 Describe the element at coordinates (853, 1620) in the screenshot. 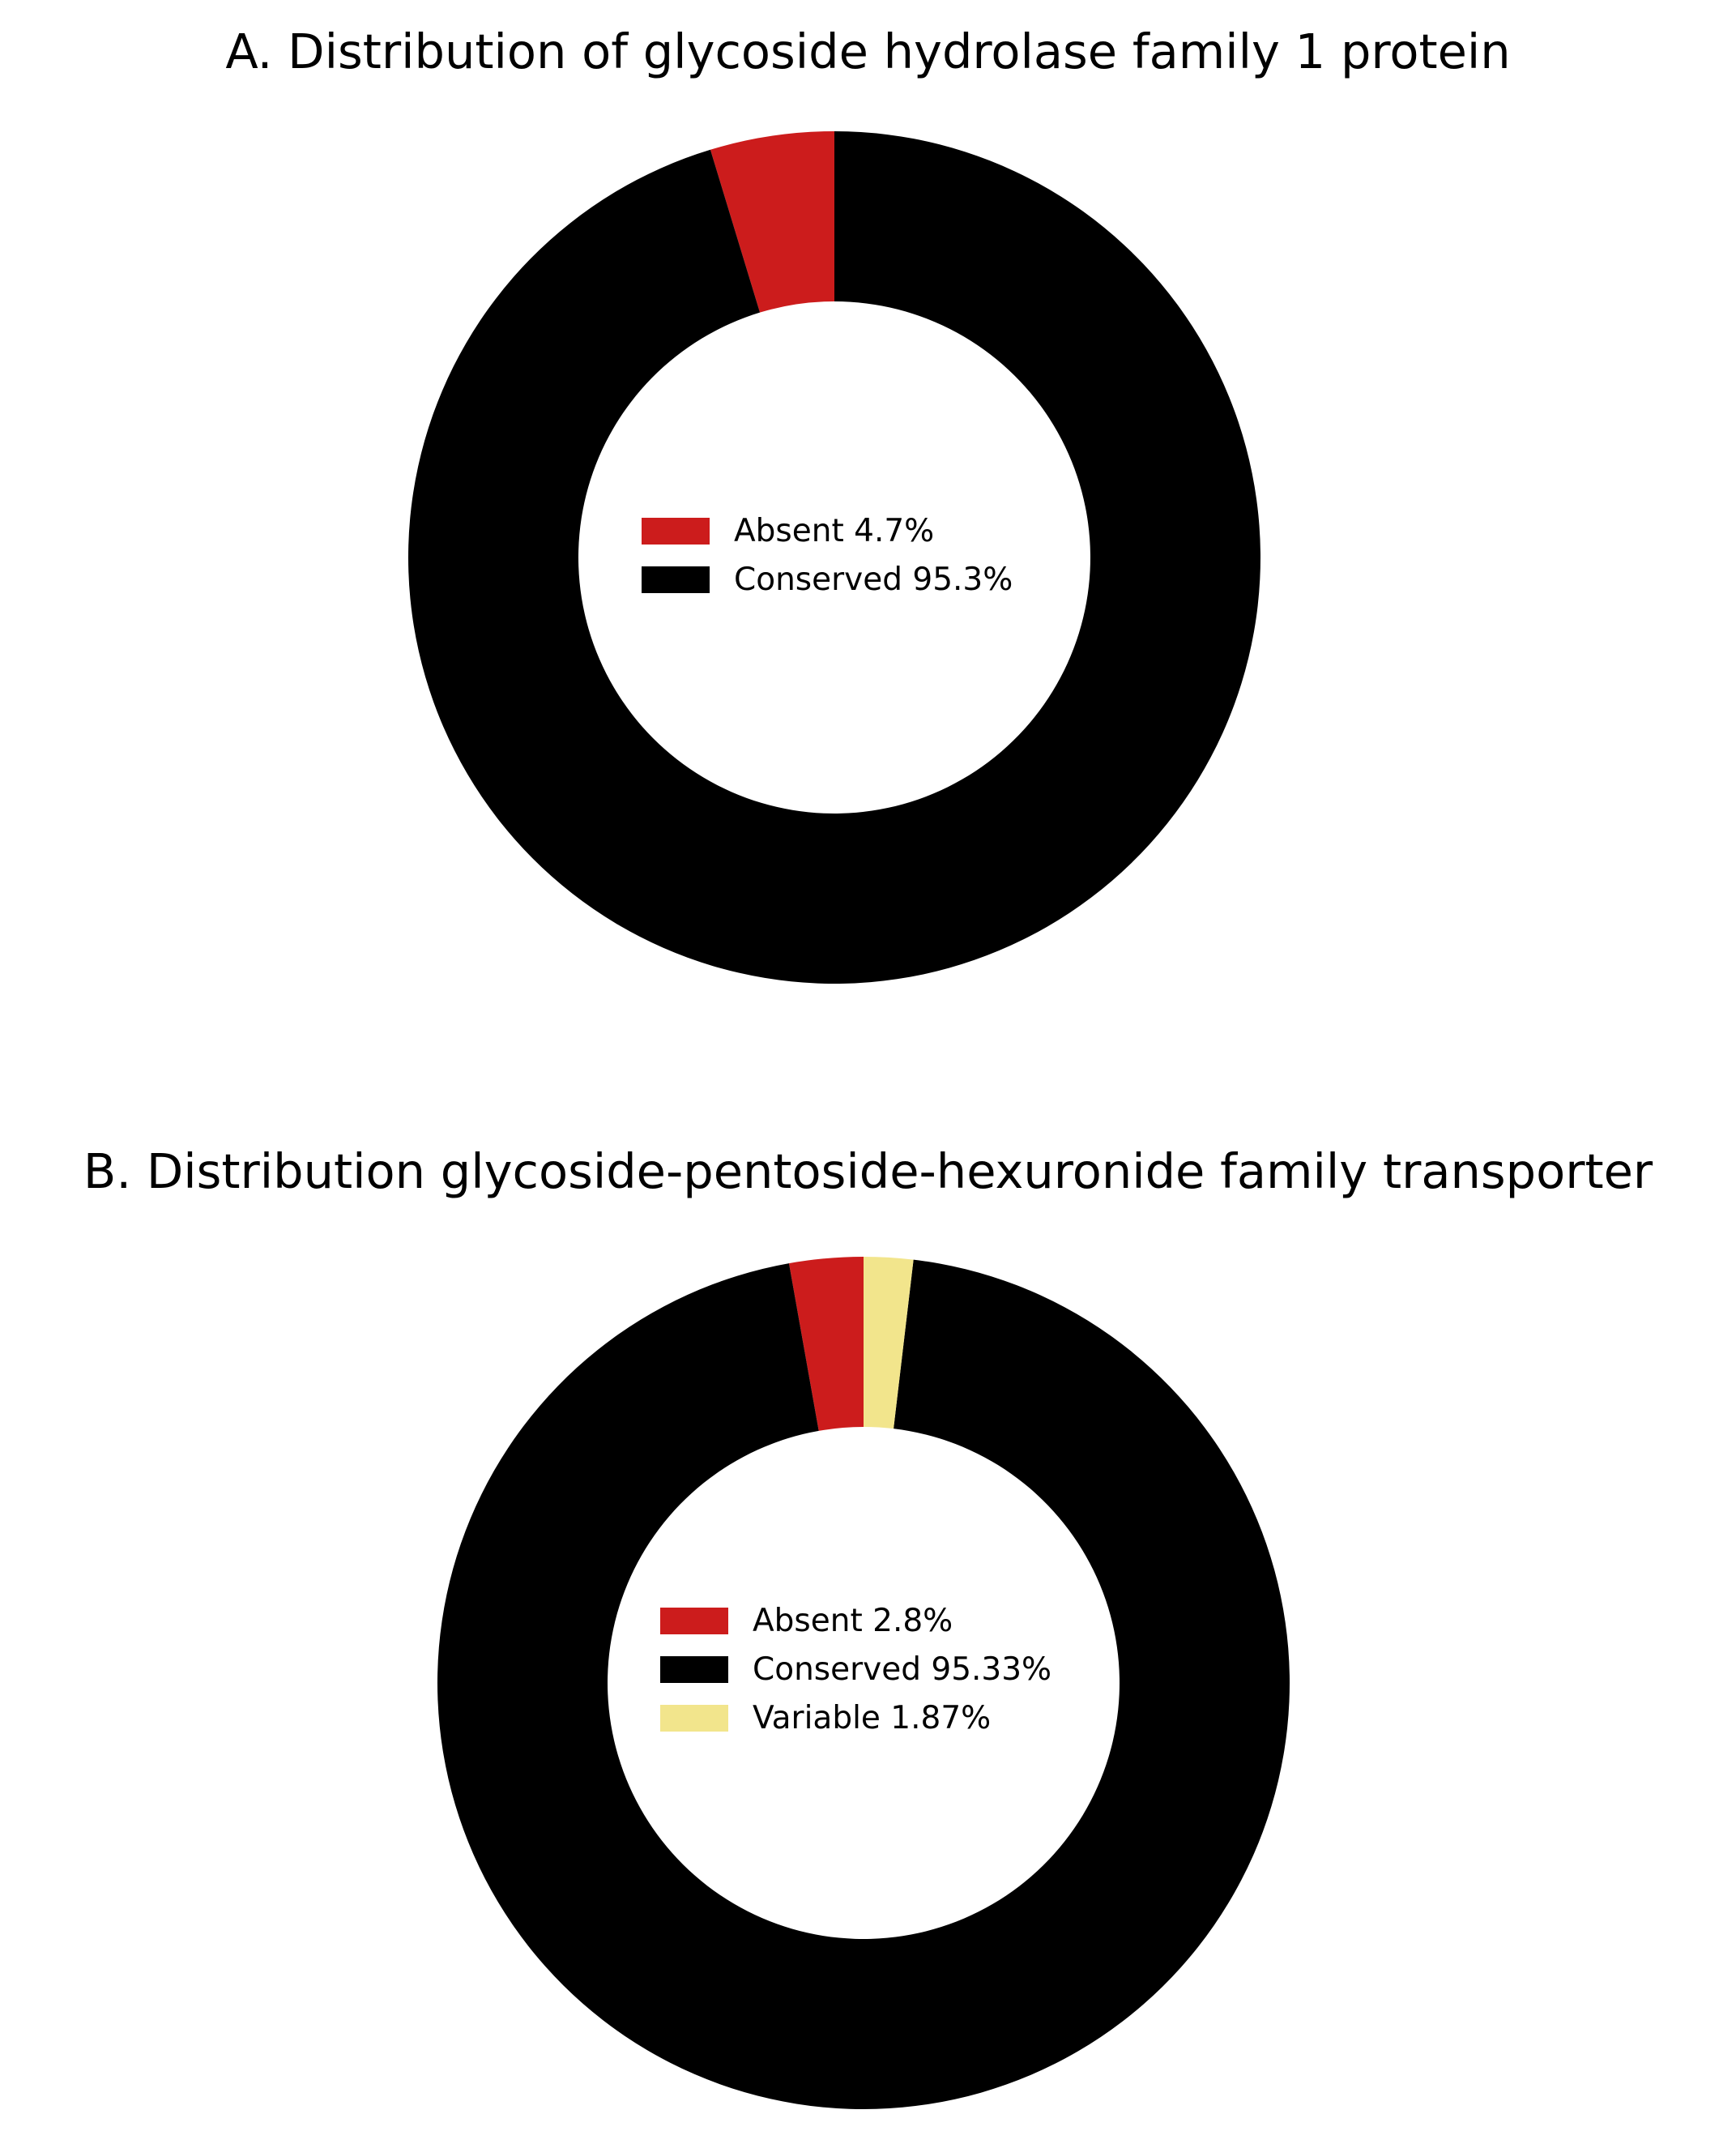

I see `legend-label-absent: Absent 2.8%` at that location.